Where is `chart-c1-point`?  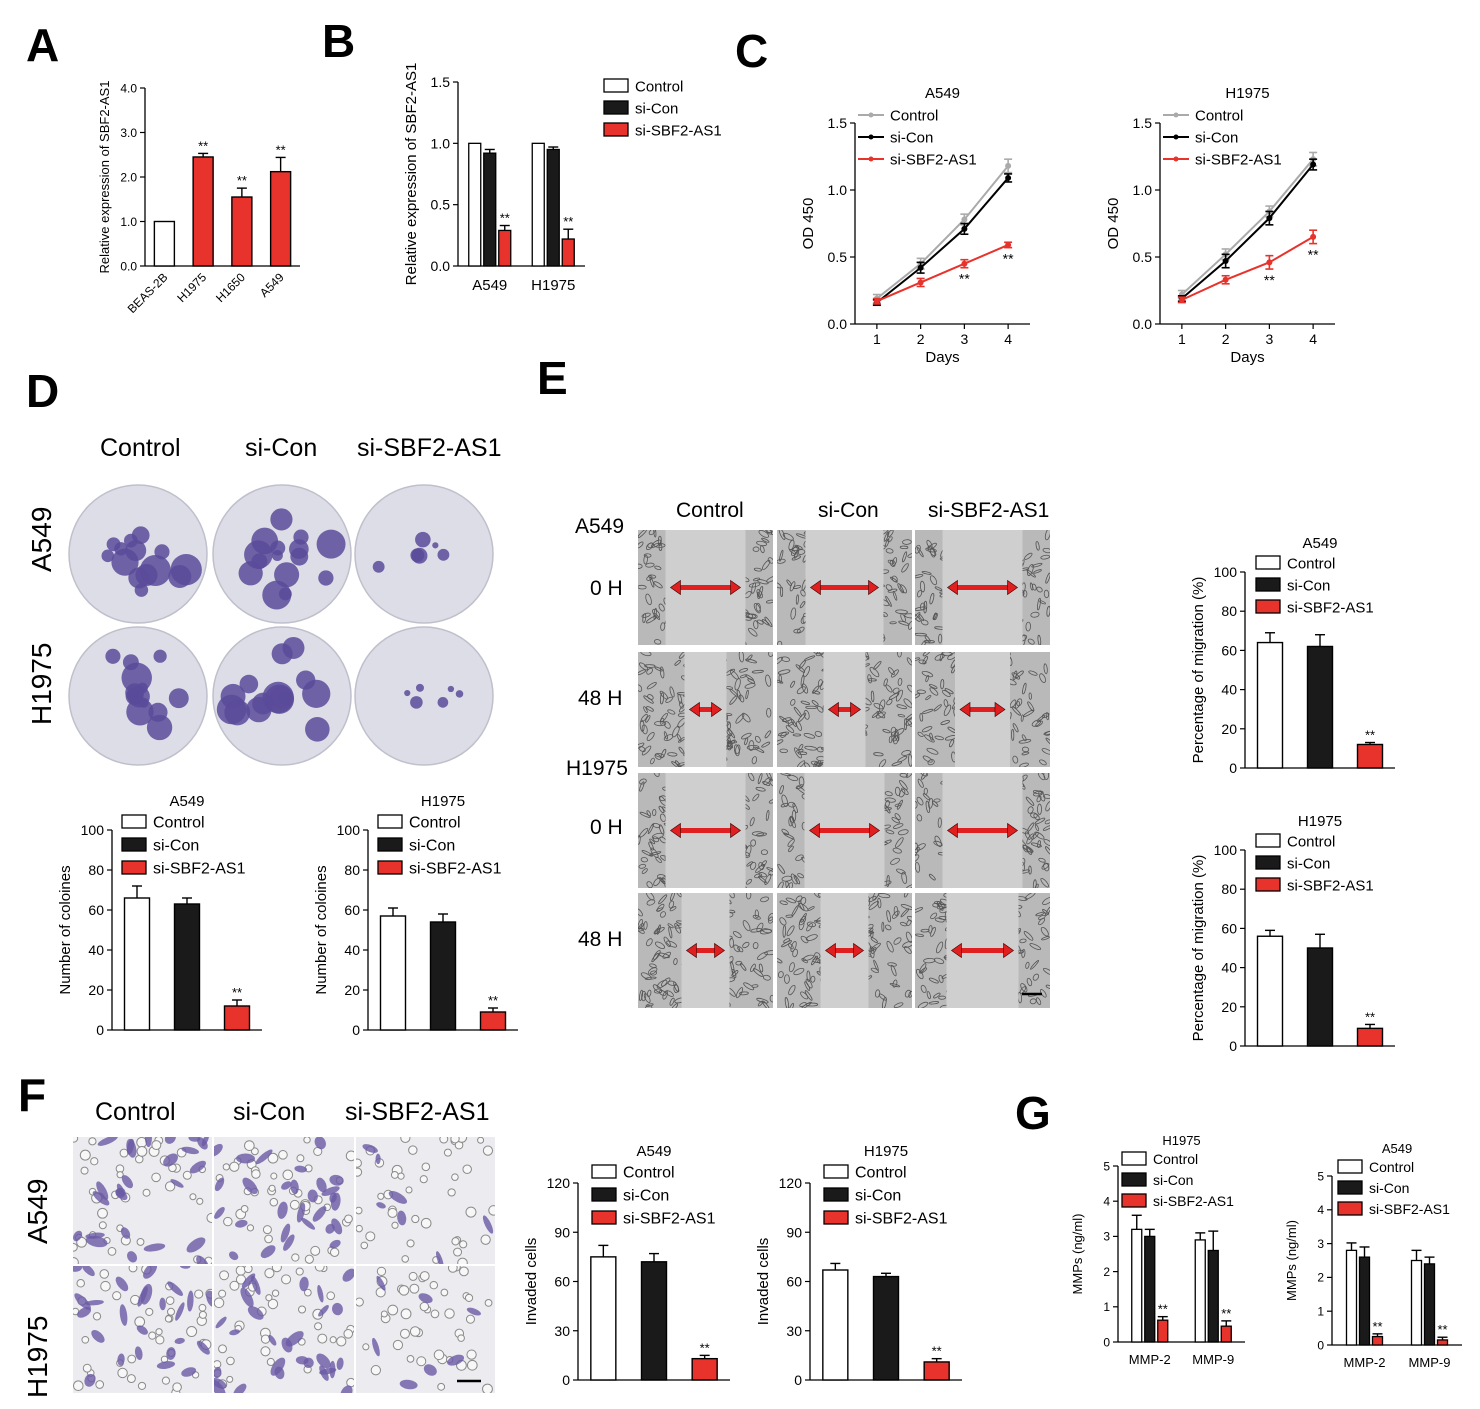
chart-c1-point is located at coordinates (964, 263).